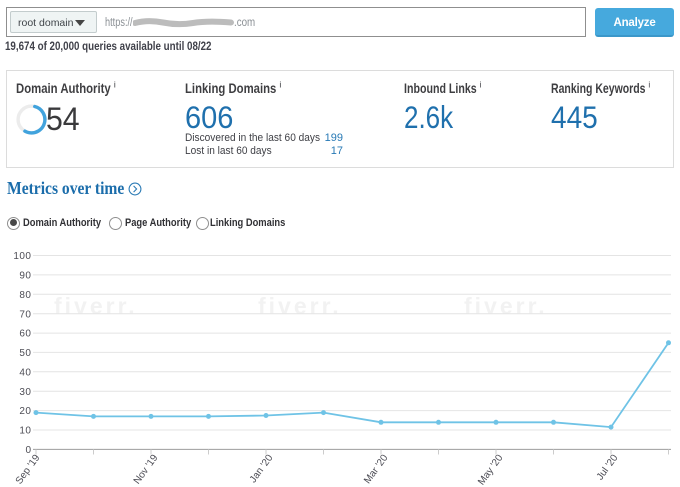 This screenshot has height=487, width=680. I want to click on svg-text: 0, so click(28, 450).